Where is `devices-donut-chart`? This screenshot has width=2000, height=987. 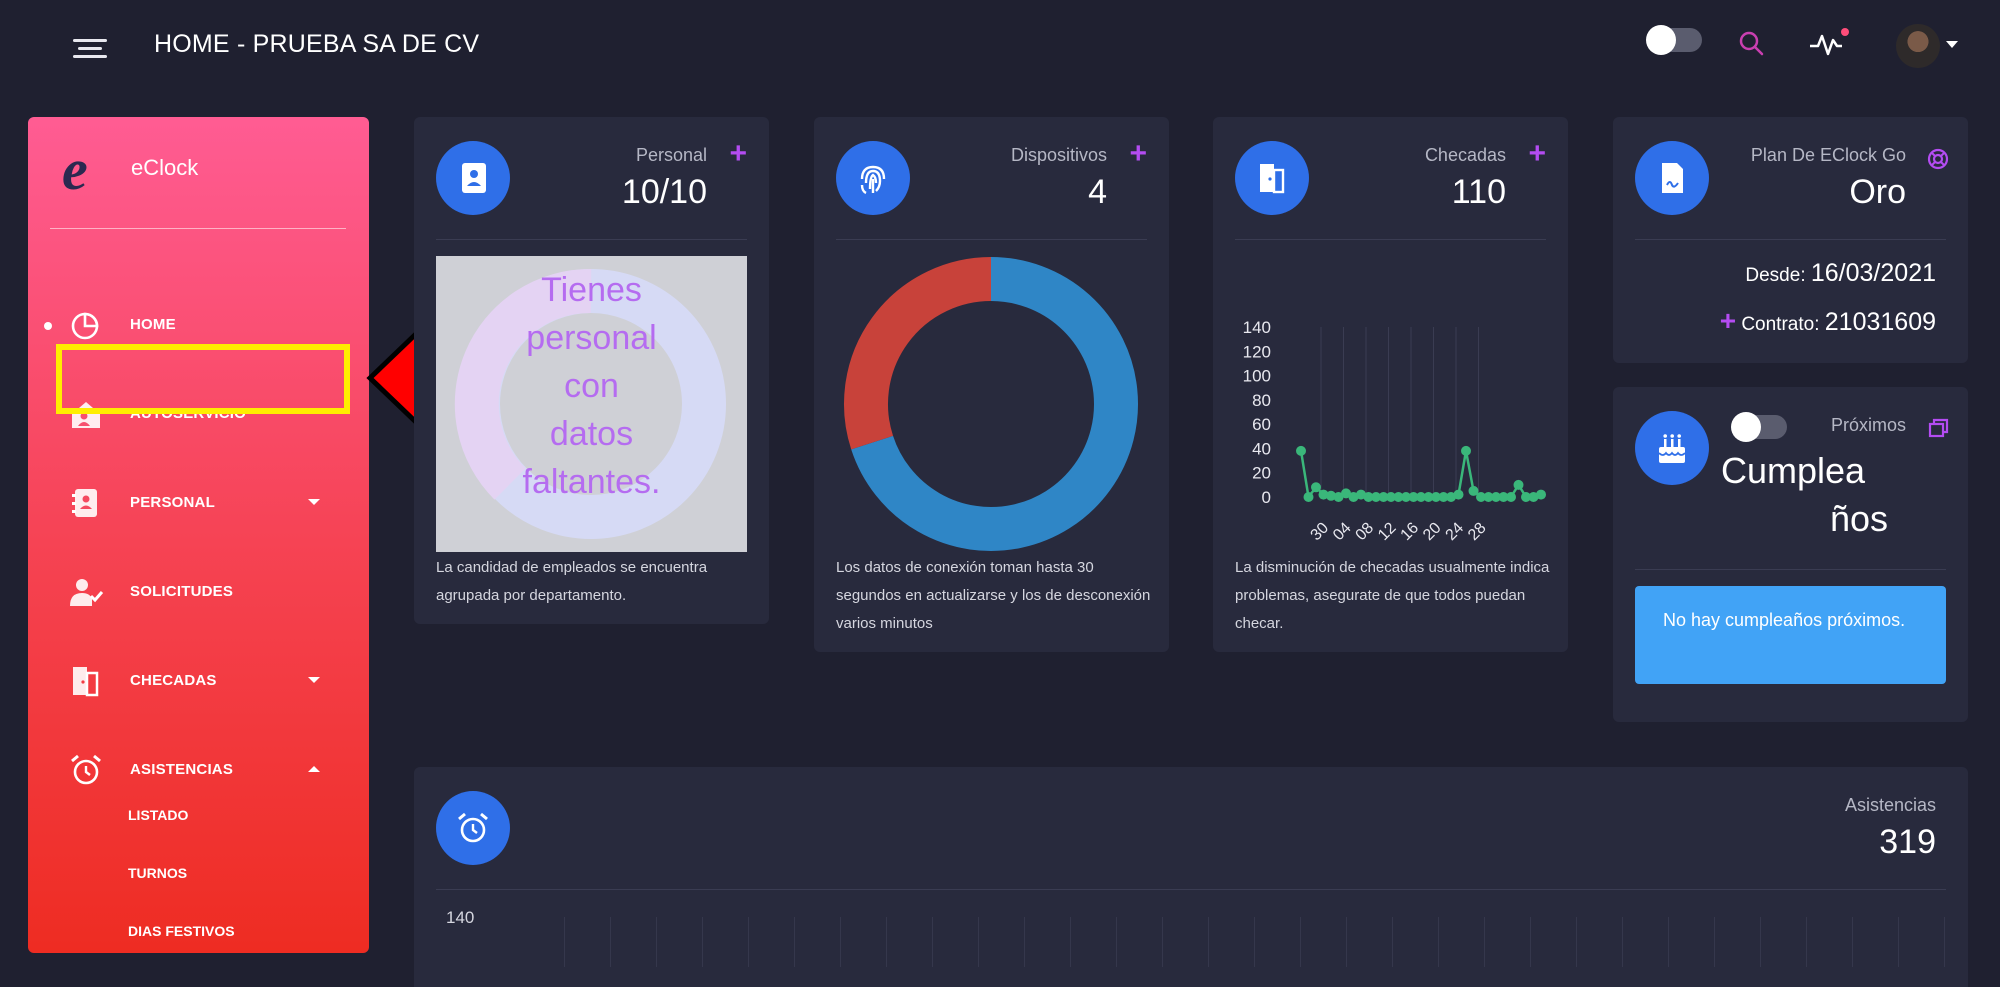
devices-donut-chart is located at coordinates (991, 404).